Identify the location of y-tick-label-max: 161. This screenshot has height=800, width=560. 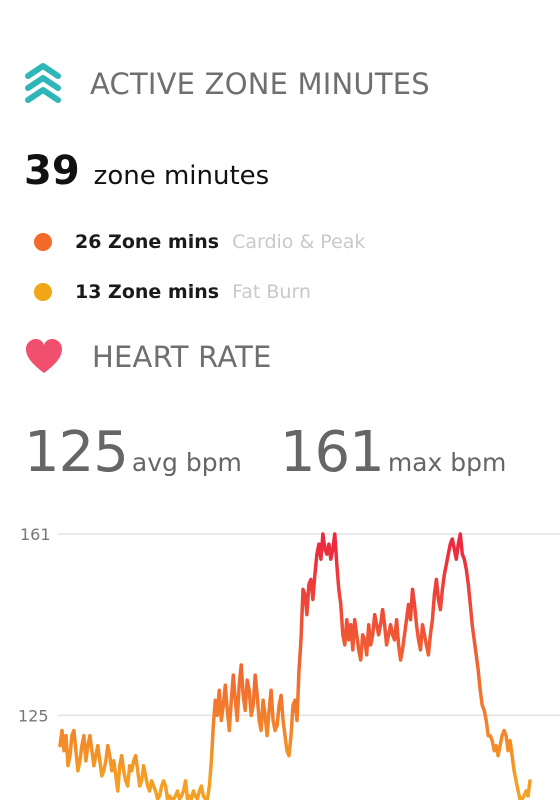
(35, 534).